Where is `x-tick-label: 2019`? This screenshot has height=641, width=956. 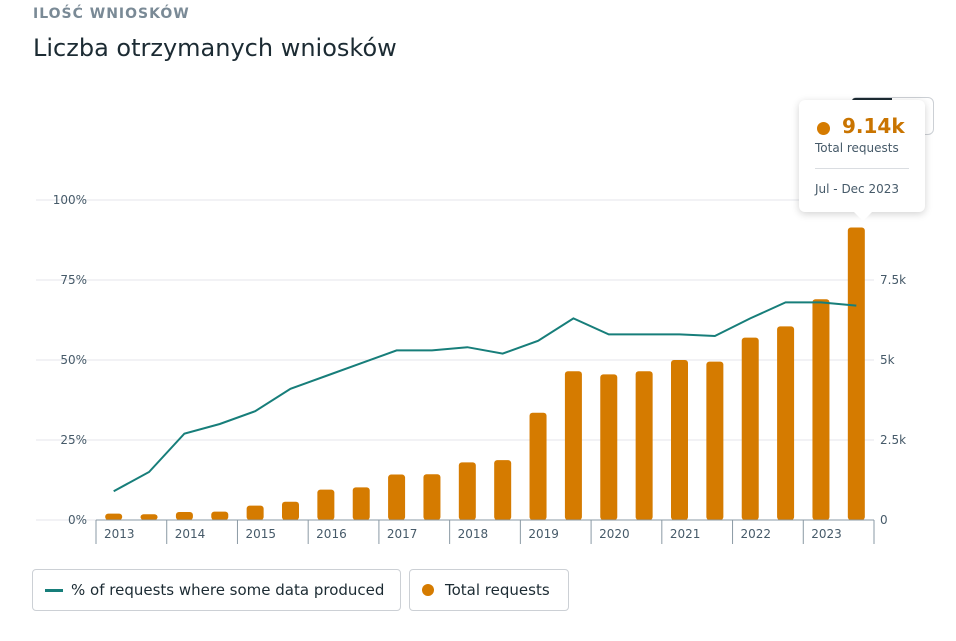 x-tick-label: 2019 is located at coordinates (543, 534).